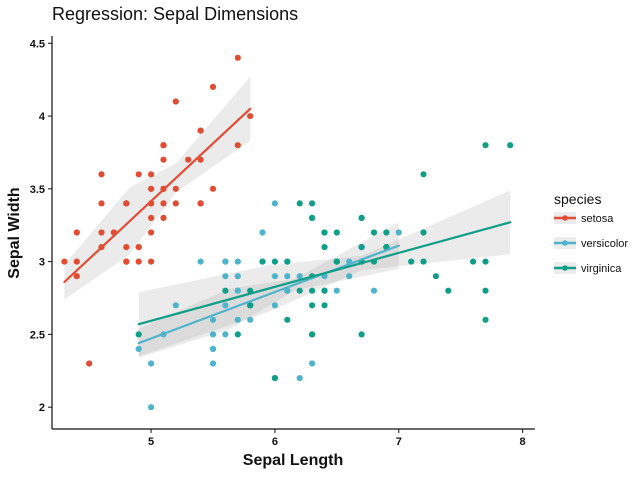 This screenshot has height=480, width=640. What do you see at coordinates (42, 117) in the screenshot?
I see `y-tick-label: 4` at bounding box center [42, 117].